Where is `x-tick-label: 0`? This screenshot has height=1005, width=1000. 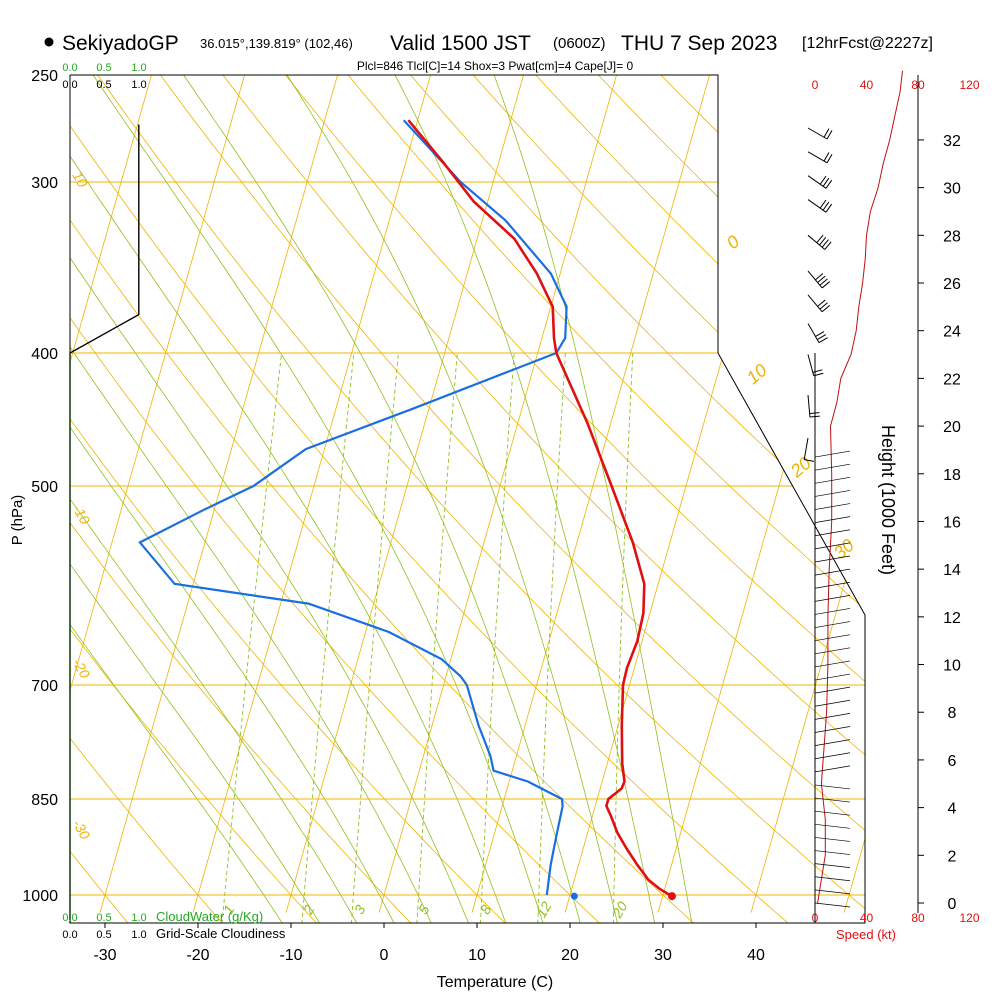 x-tick-label: 0 is located at coordinates (384, 955).